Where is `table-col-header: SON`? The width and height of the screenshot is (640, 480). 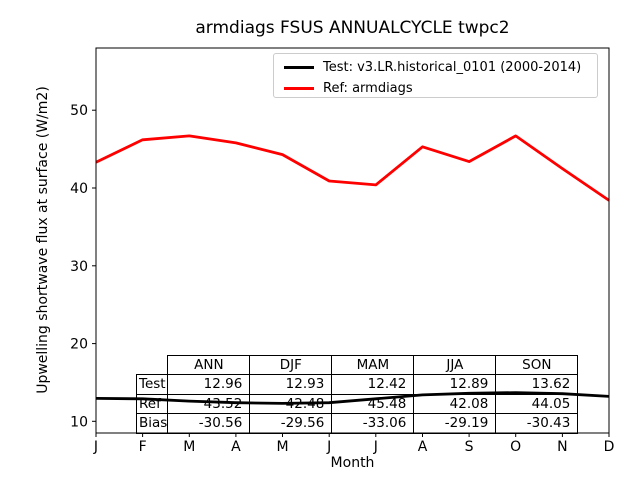 table-col-header: SON is located at coordinates (537, 365).